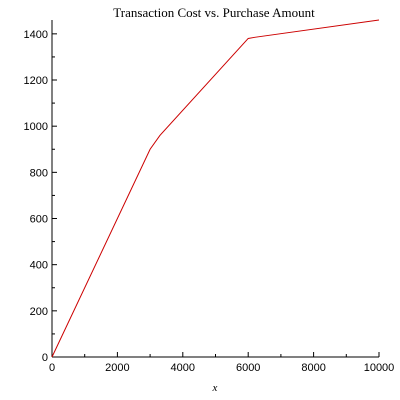 The image size is (400, 400). I want to click on x-tick-label: 2000, so click(117, 368).